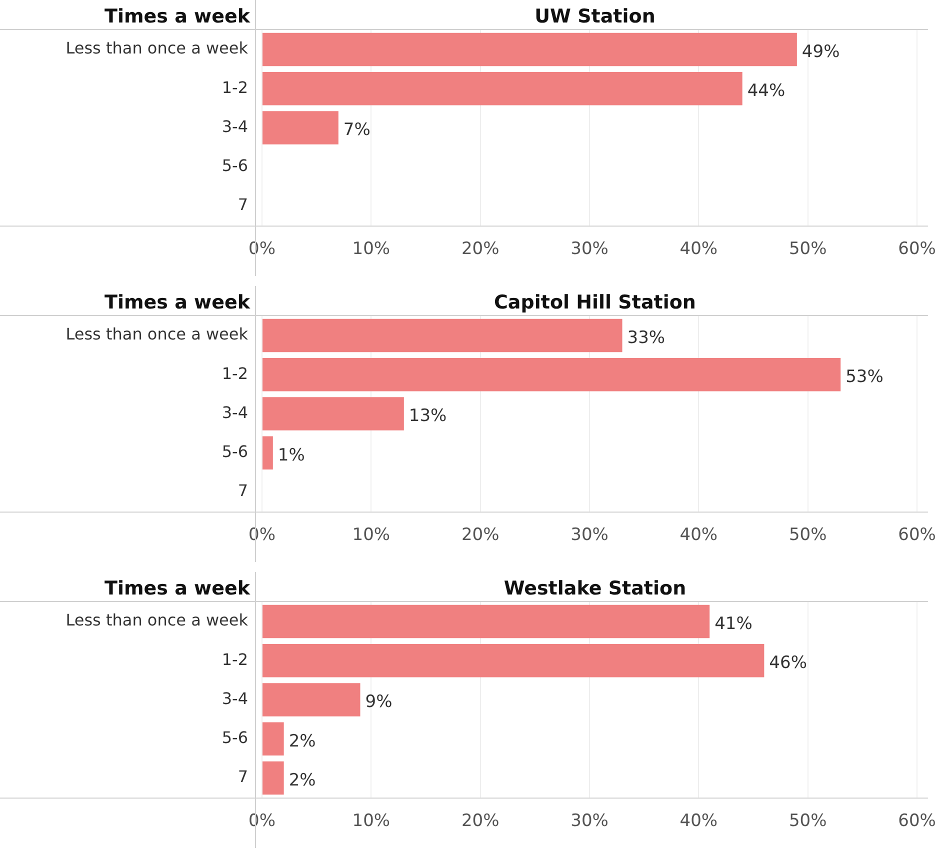  I want to click on data-label: 49%, so click(821, 52).